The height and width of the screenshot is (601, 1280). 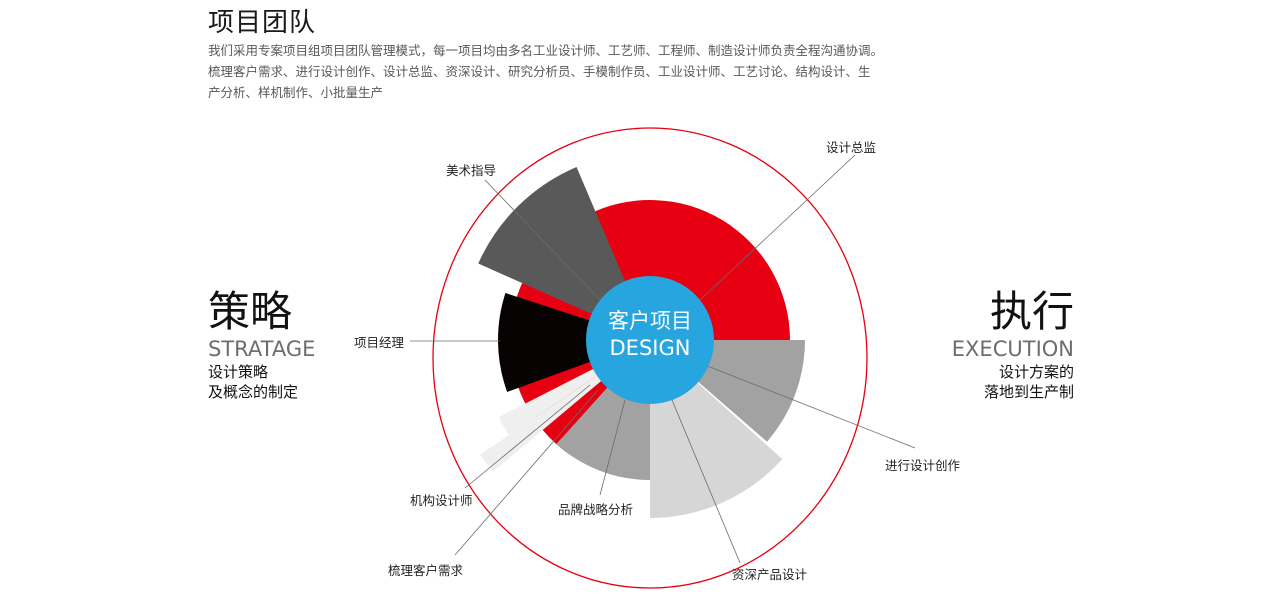 What do you see at coordinates (650, 335) in the screenshot?
I see `center-label: 客户项目 DESIGN` at bounding box center [650, 335].